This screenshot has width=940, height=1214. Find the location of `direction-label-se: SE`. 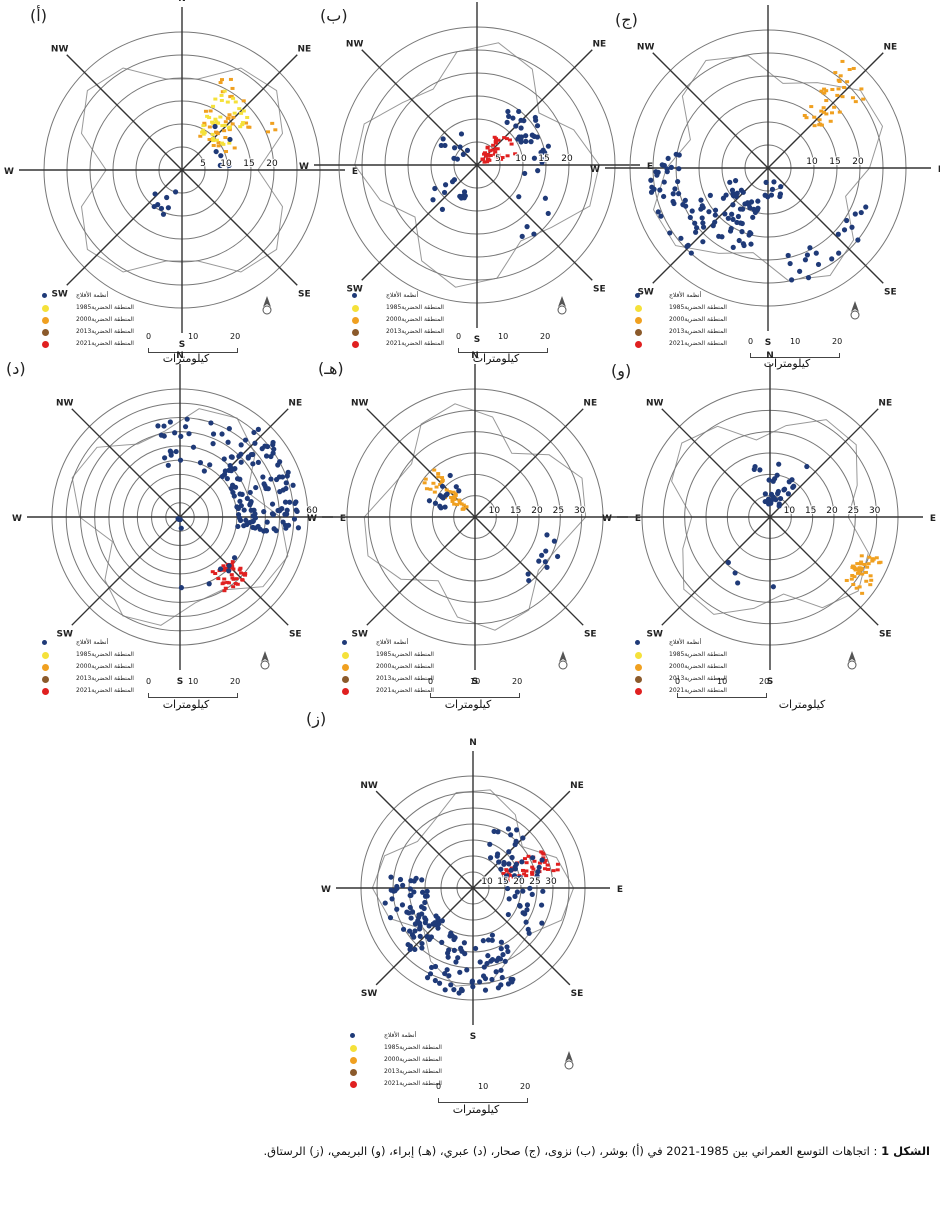

direction-label-se: SE is located at coordinates (885, 634).